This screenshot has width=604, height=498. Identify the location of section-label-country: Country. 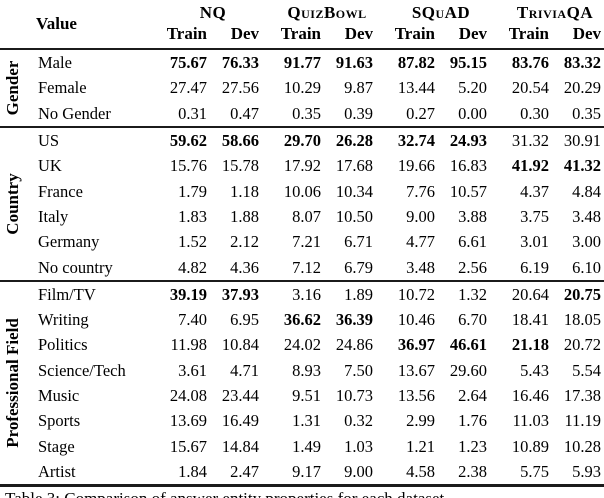
(13, 204).